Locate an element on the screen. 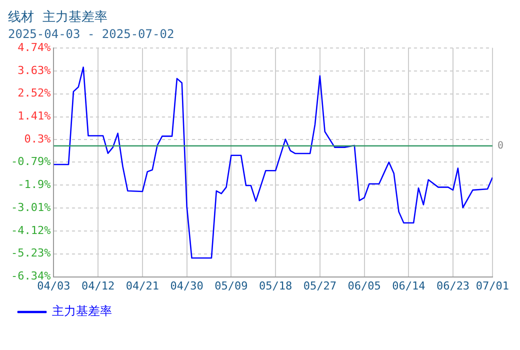 Image resolution: width=520 pixels, height=350 pixels. x-tick-label: 06/05 is located at coordinates (364, 285).